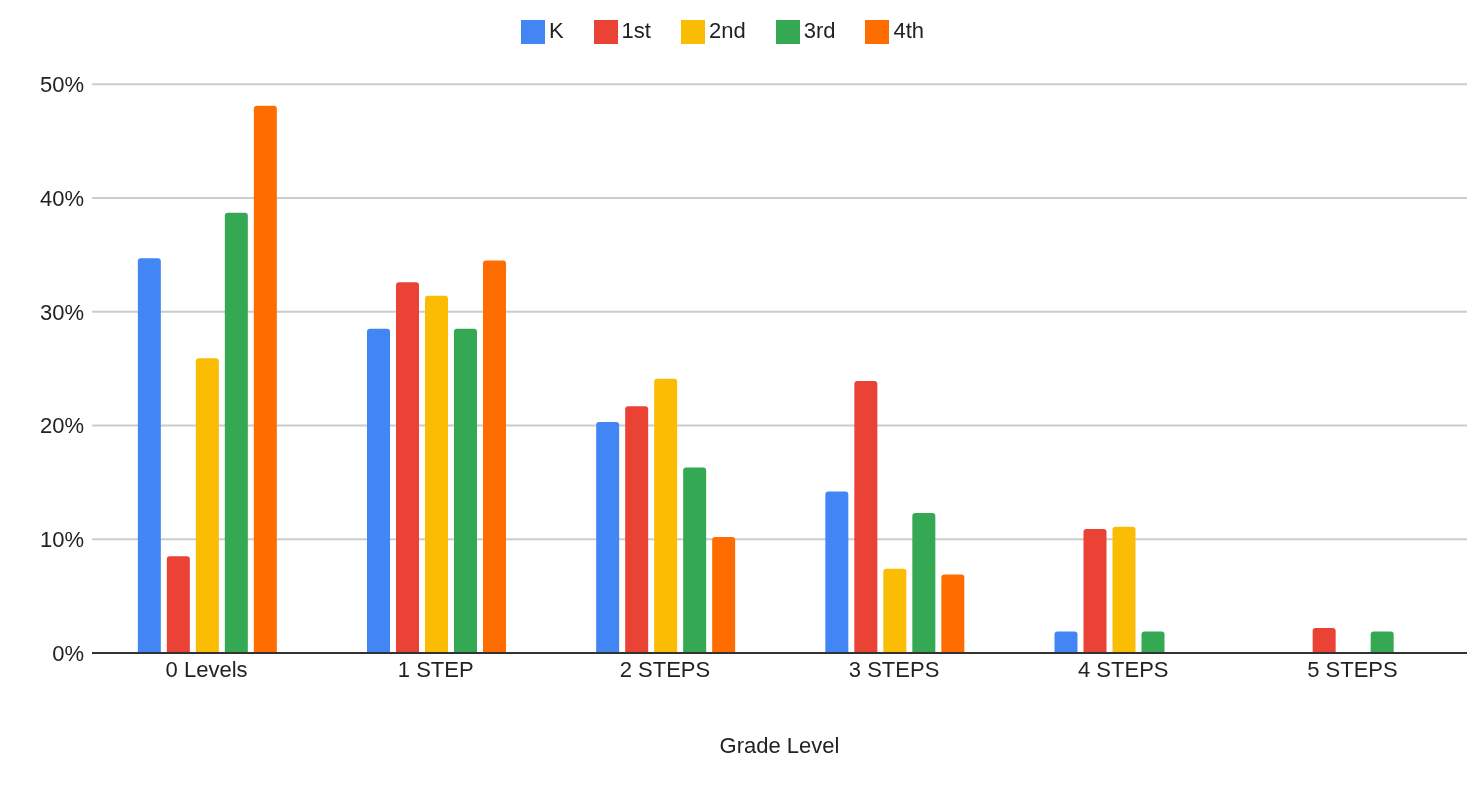 Image resolution: width=1475 pixels, height=787 pixels. Describe the element at coordinates (665, 669) in the screenshot. I see `x-tick-label: 2 STEPS` at that location.